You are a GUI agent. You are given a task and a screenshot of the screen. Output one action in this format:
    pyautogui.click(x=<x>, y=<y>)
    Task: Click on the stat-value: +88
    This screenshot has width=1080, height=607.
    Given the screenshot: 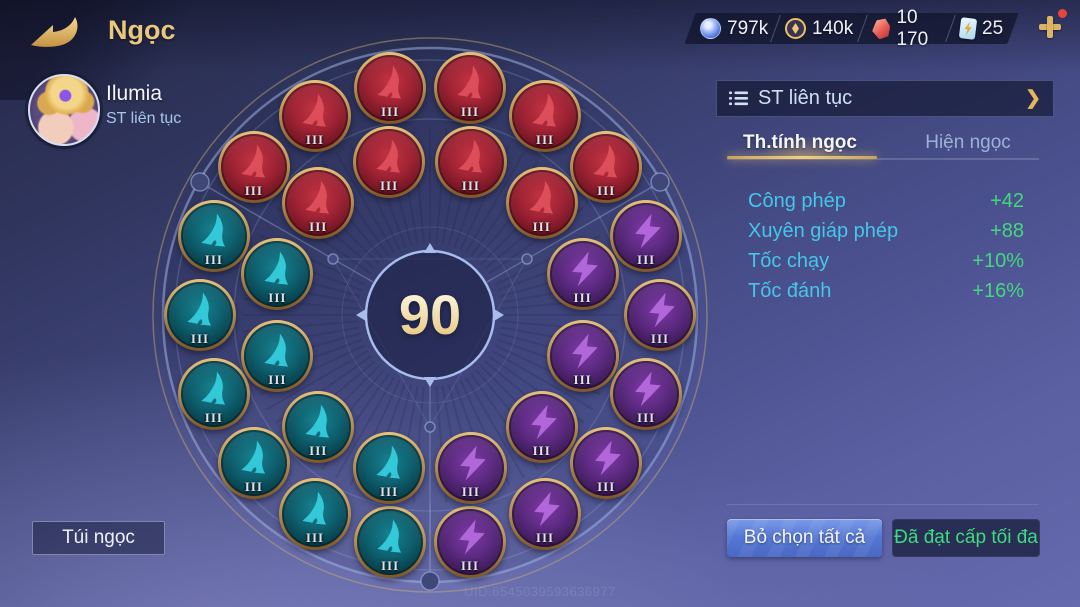 What is the action you would take?
    pyautogui.click(x=1007, y=230)
    